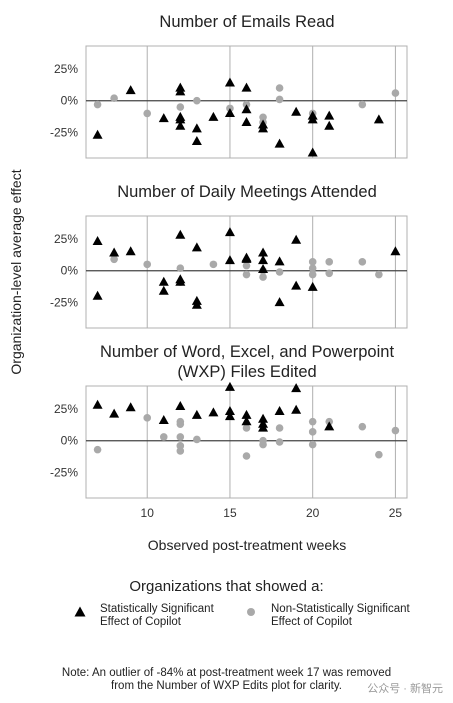 This screenshot has height=703, width=453. What do you see at coordinates (247, 545) in the screenshot?
I see `x-axis-label: Observed post-treatment weeks` at bounding box center [247, 545].